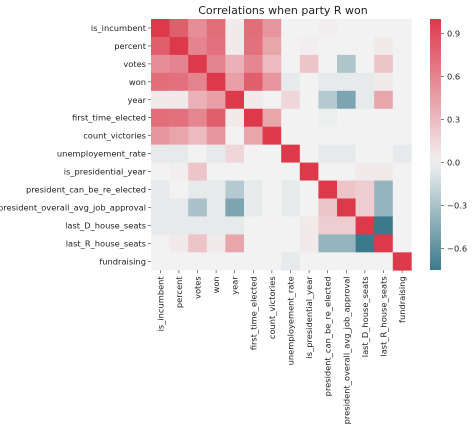 Image resolution: width=474 pixels, height=435 pixels. Describe the element at coordinates (457, 205) in the screenshot. I see `colorbar-tick-label: −0.3` at that location.